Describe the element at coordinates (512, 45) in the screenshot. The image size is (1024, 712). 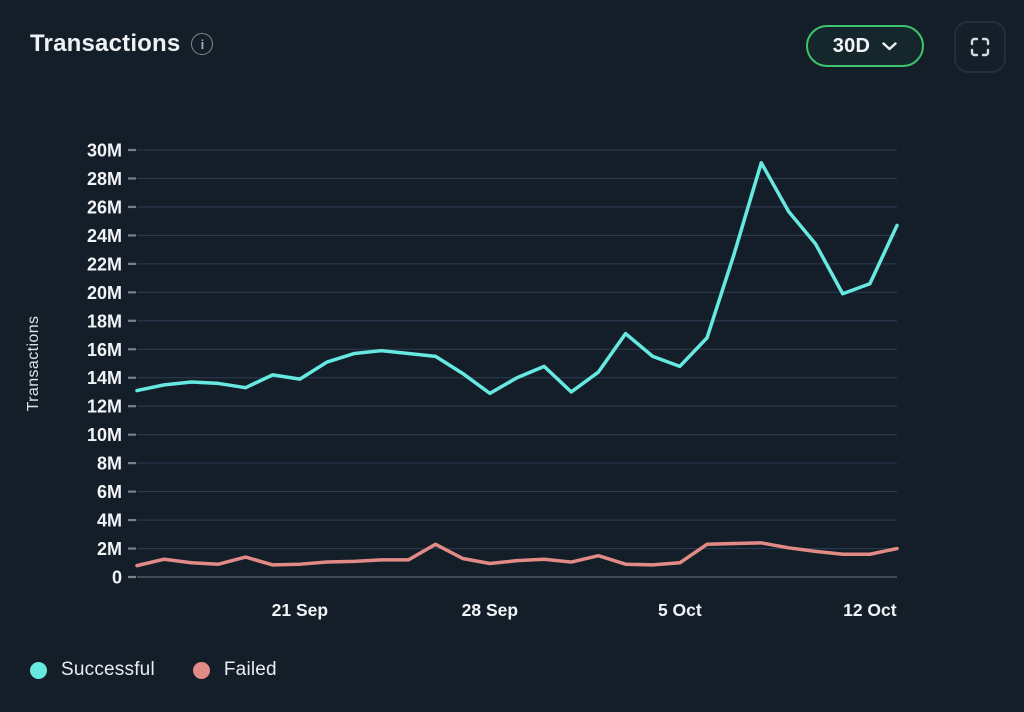
I see `card-header: Transactions i 30D` at that location.